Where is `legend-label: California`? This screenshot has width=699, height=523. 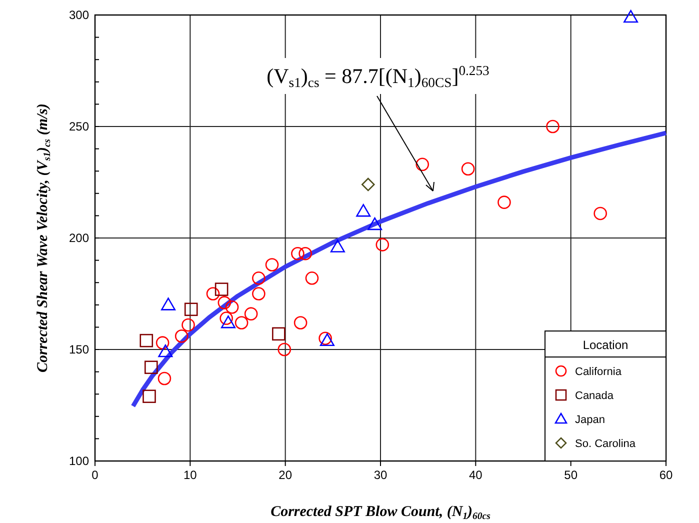 legend-label: California is located at coordinates (598, 372).